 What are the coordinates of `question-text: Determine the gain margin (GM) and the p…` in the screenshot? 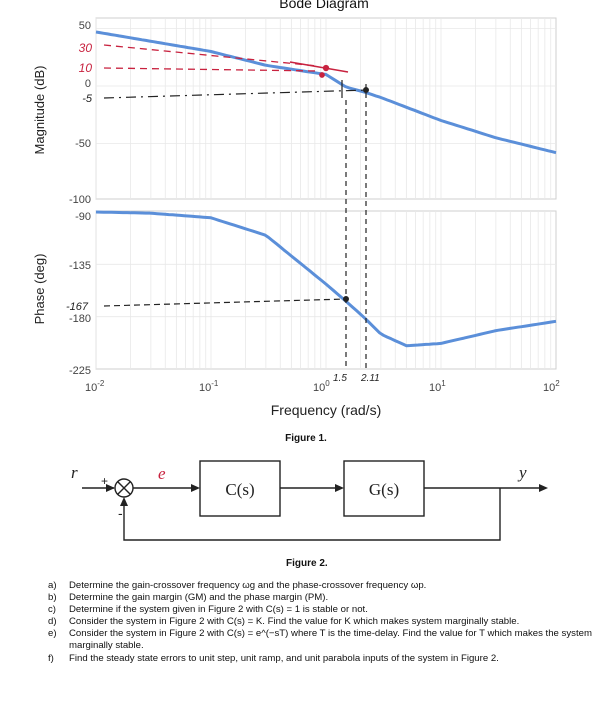 It's located at (199, 597).